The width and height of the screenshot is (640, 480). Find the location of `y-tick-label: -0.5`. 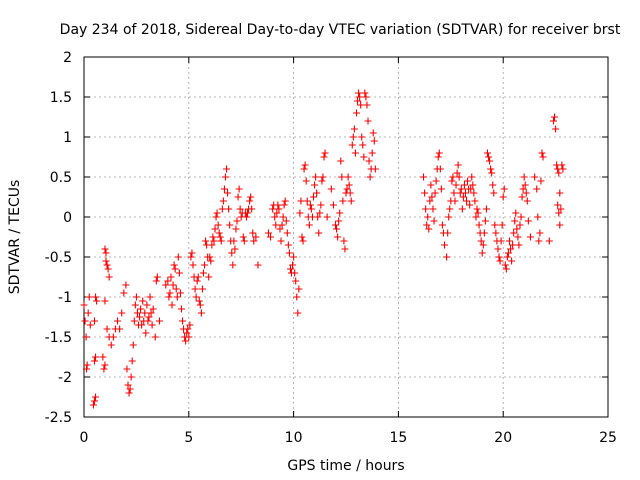

y-tick-label: -0.5 is located at coordinates (58, 258).